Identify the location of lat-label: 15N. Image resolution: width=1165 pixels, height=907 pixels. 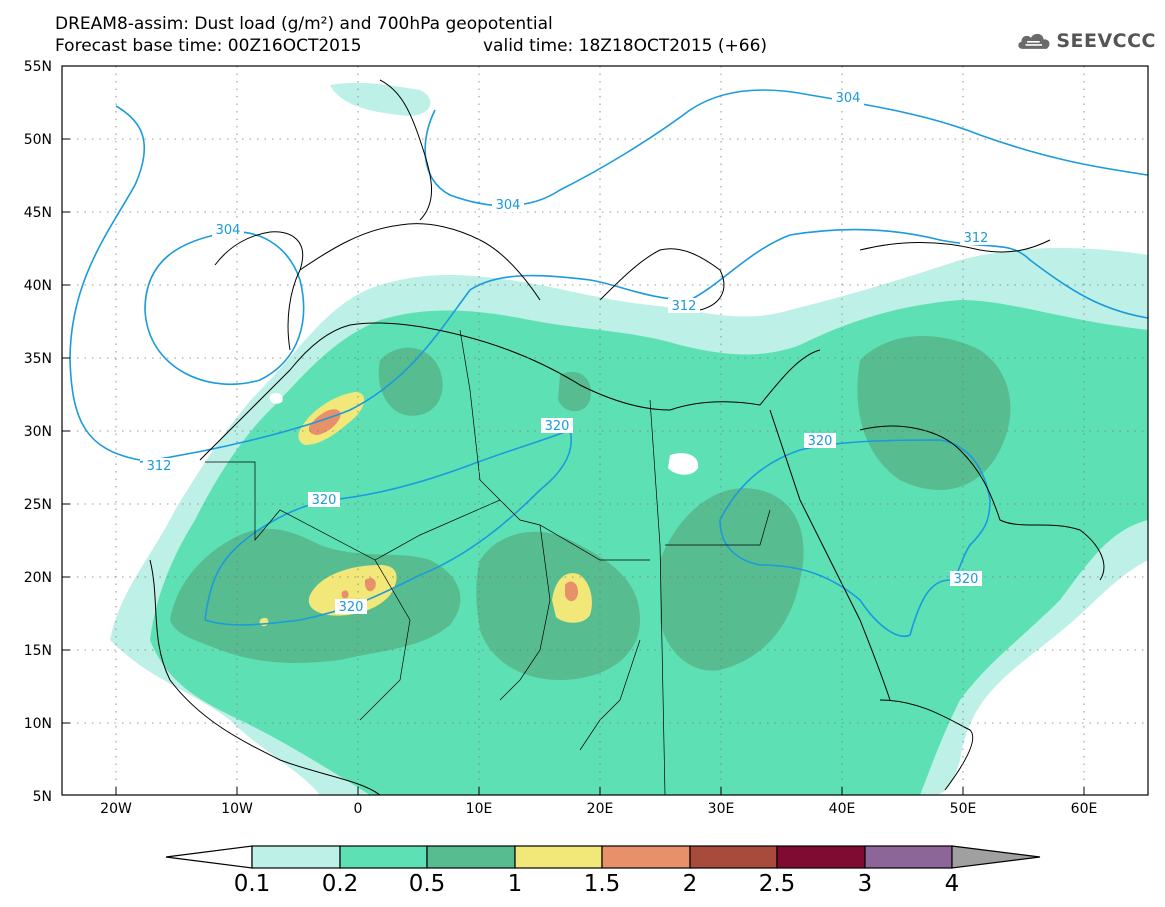
(38, 651).